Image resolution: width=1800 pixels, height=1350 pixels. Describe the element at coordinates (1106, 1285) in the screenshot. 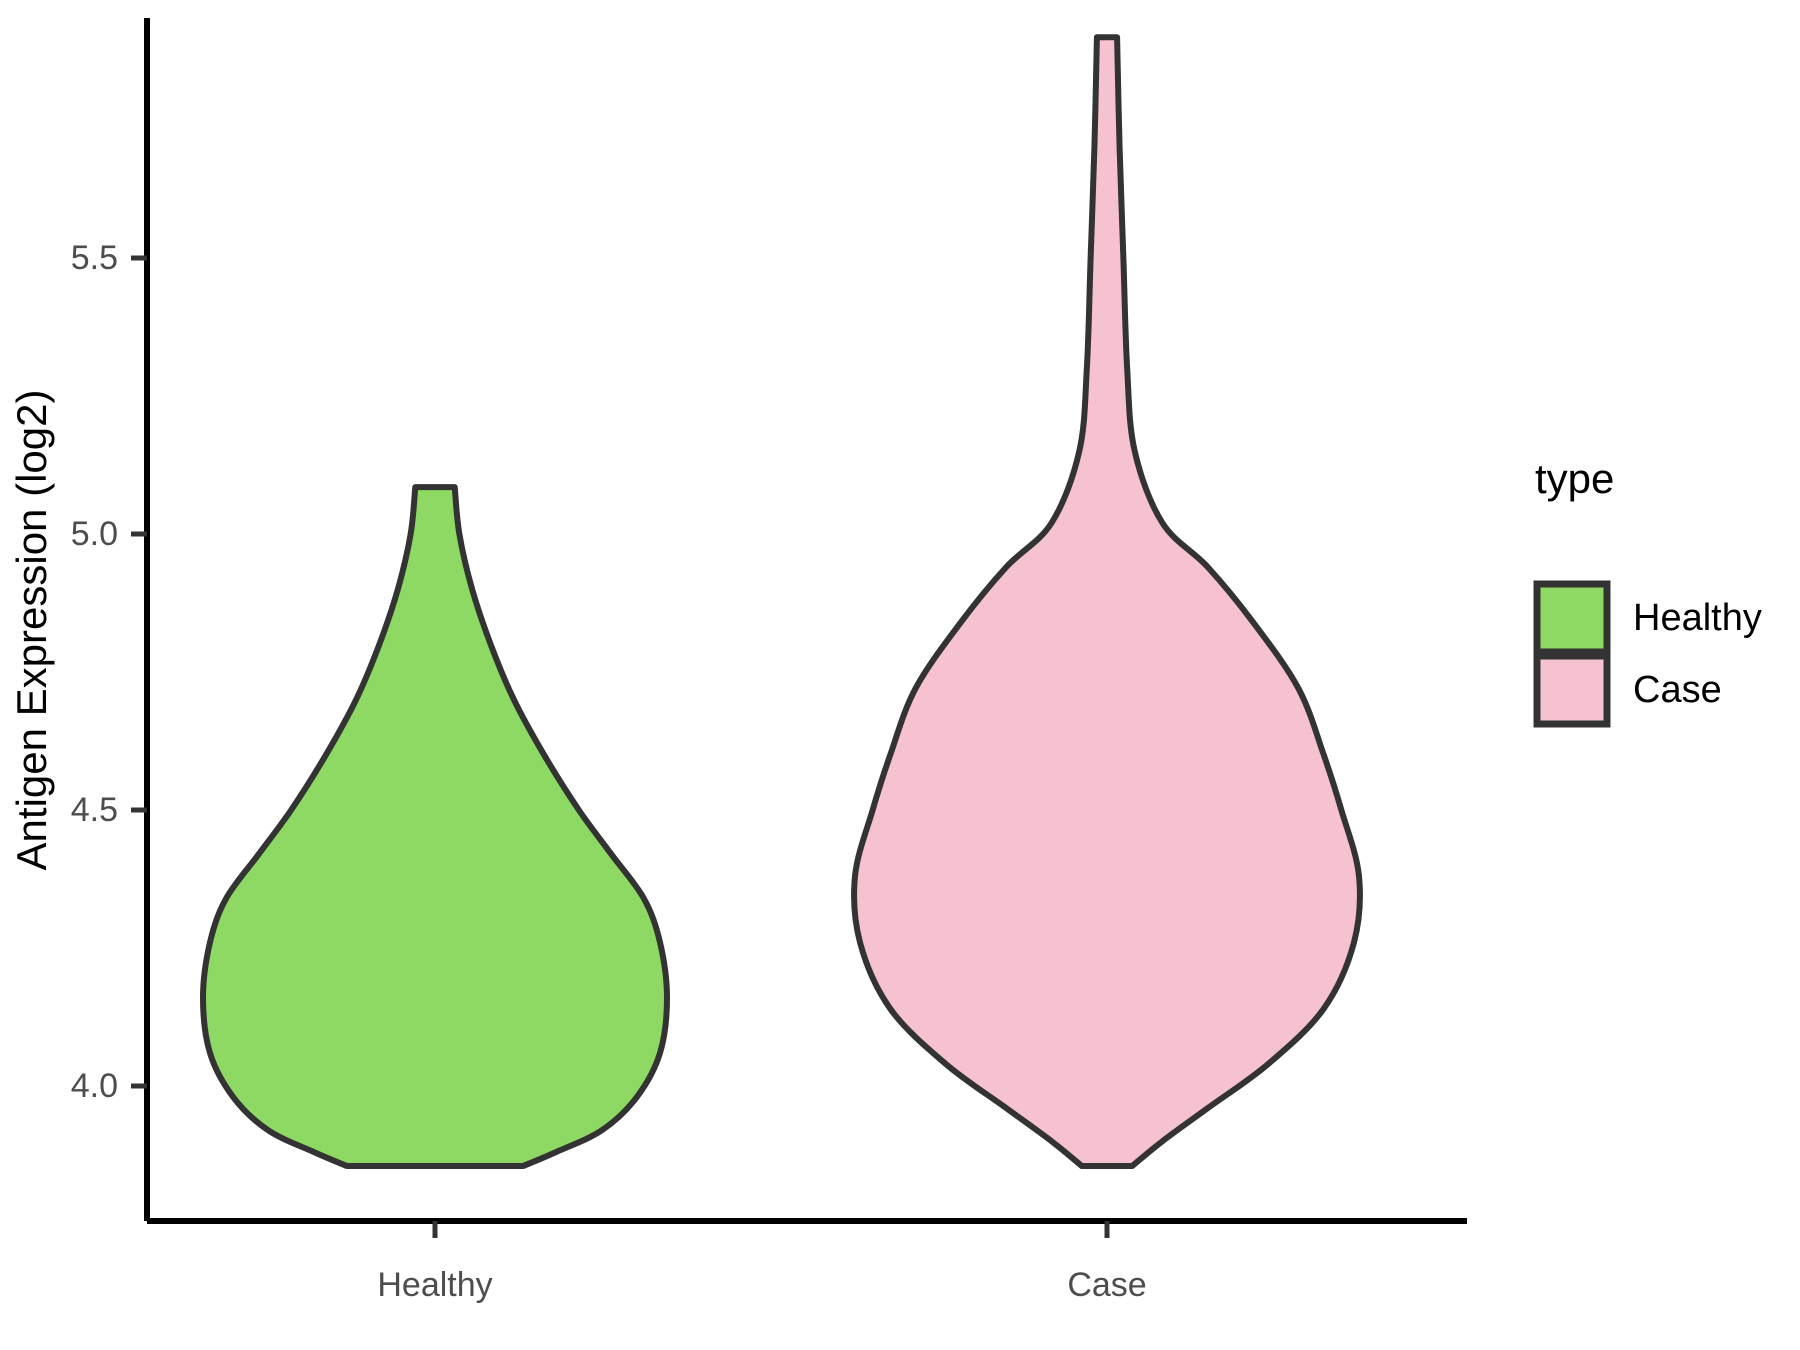

I see `x-tick-label-case: Case` at that location.